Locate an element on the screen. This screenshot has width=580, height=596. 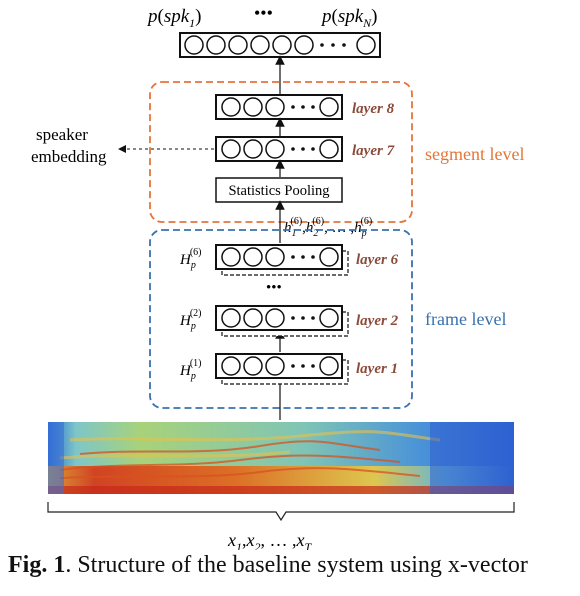
frame-level-region is located at coordinates (281, 319).